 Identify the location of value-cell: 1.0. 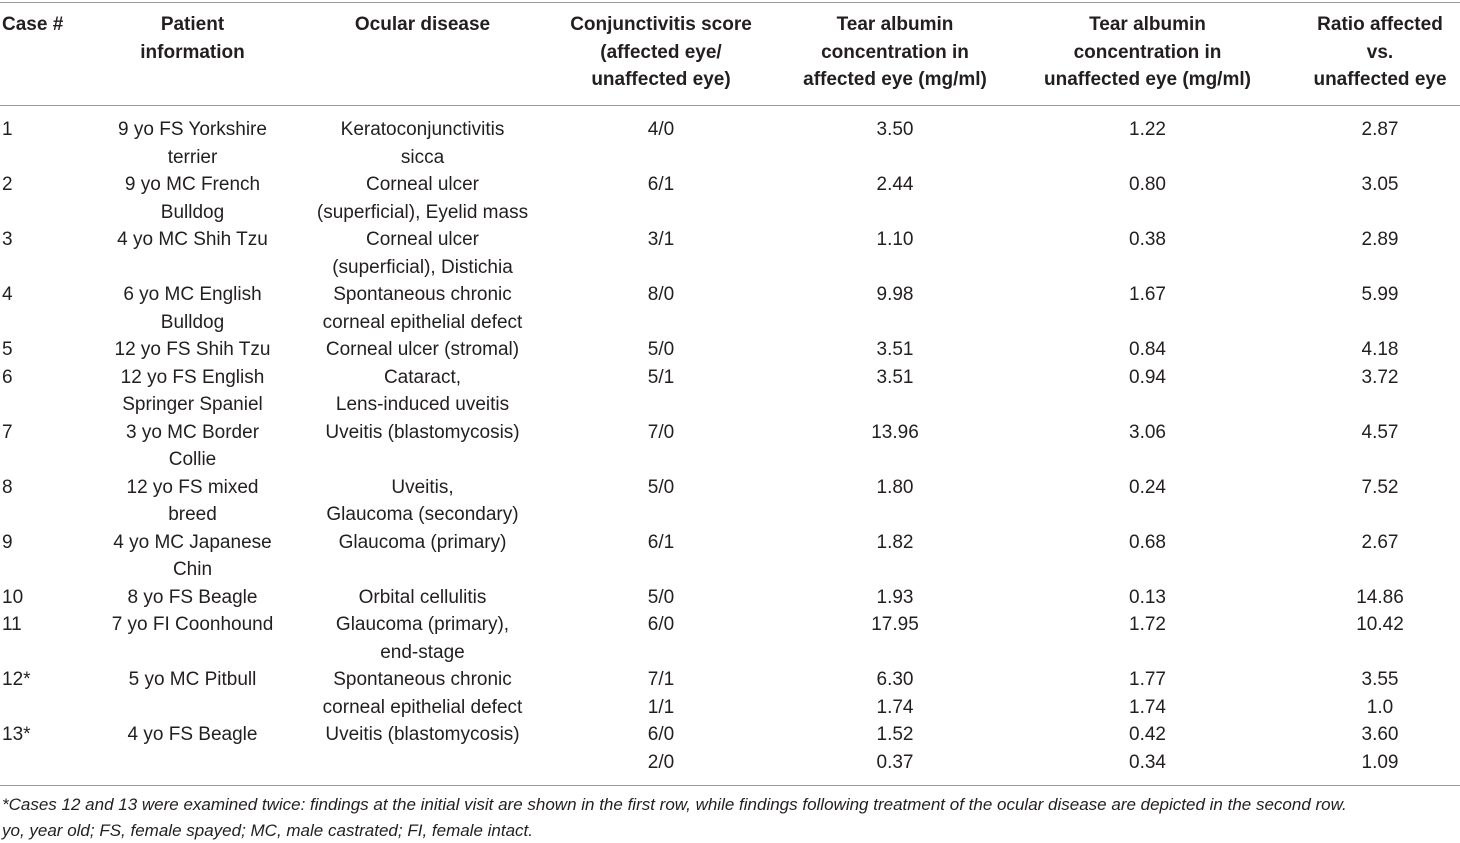
(1380, 707).